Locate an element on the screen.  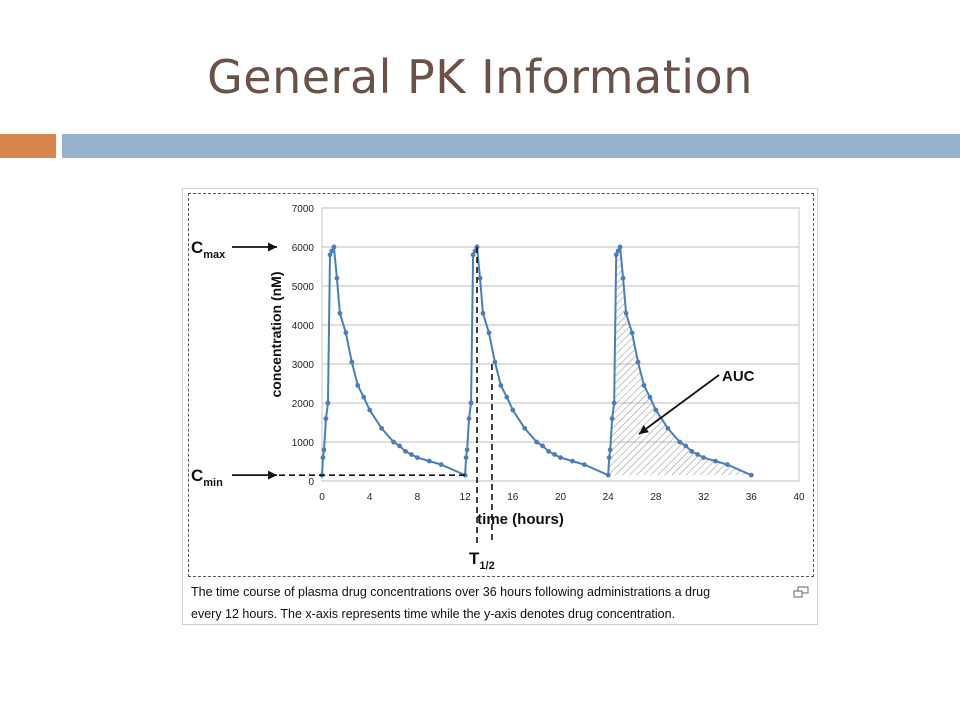
concentration-line is located at coordinates (536, 360).